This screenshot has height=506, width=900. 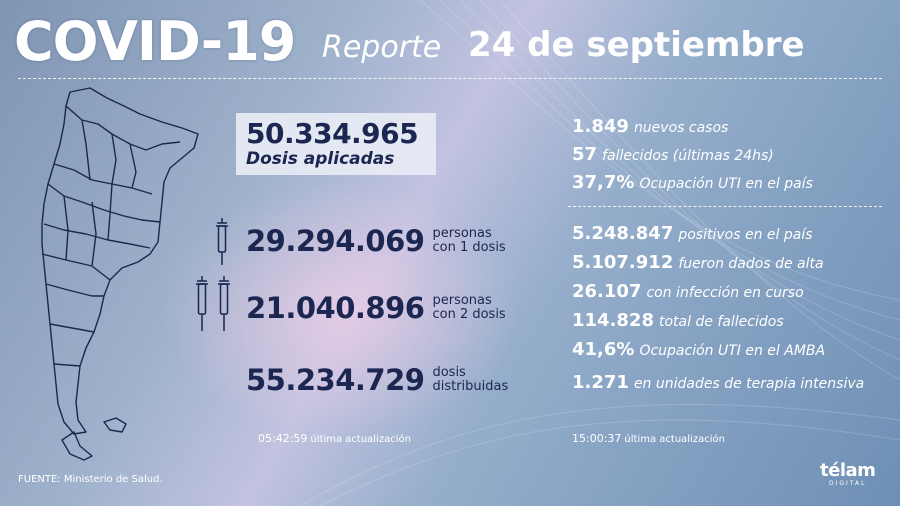 What do you see at coordinates (725, 293) in the screenshot?
I see `stat-label: con infección en curso` at bounding box center [725, 293].